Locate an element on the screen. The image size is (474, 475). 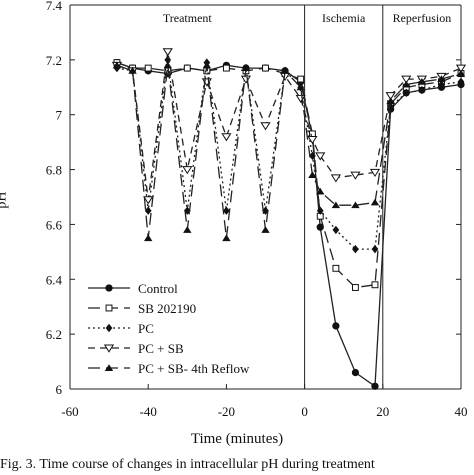
y-tick-label: 6.6 is located at coordinates (54, 224).